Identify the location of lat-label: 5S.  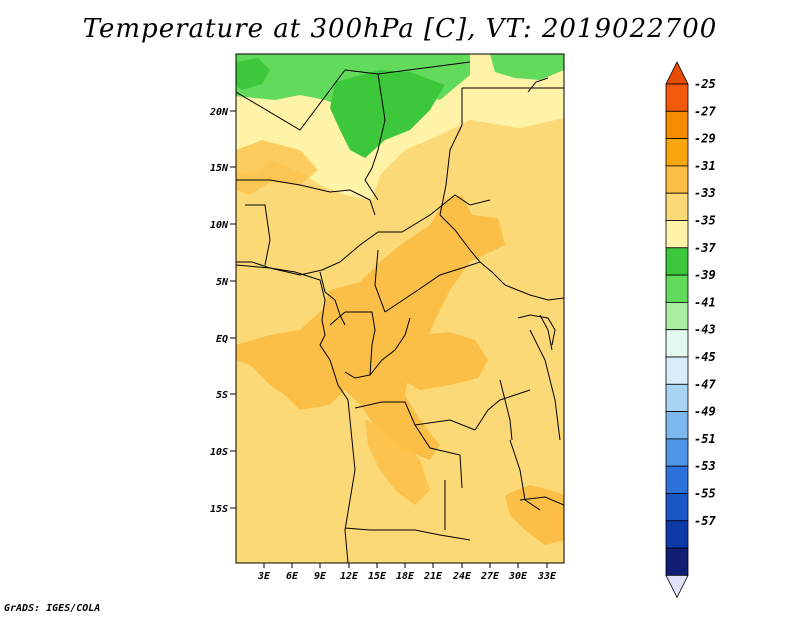
(222, 395).